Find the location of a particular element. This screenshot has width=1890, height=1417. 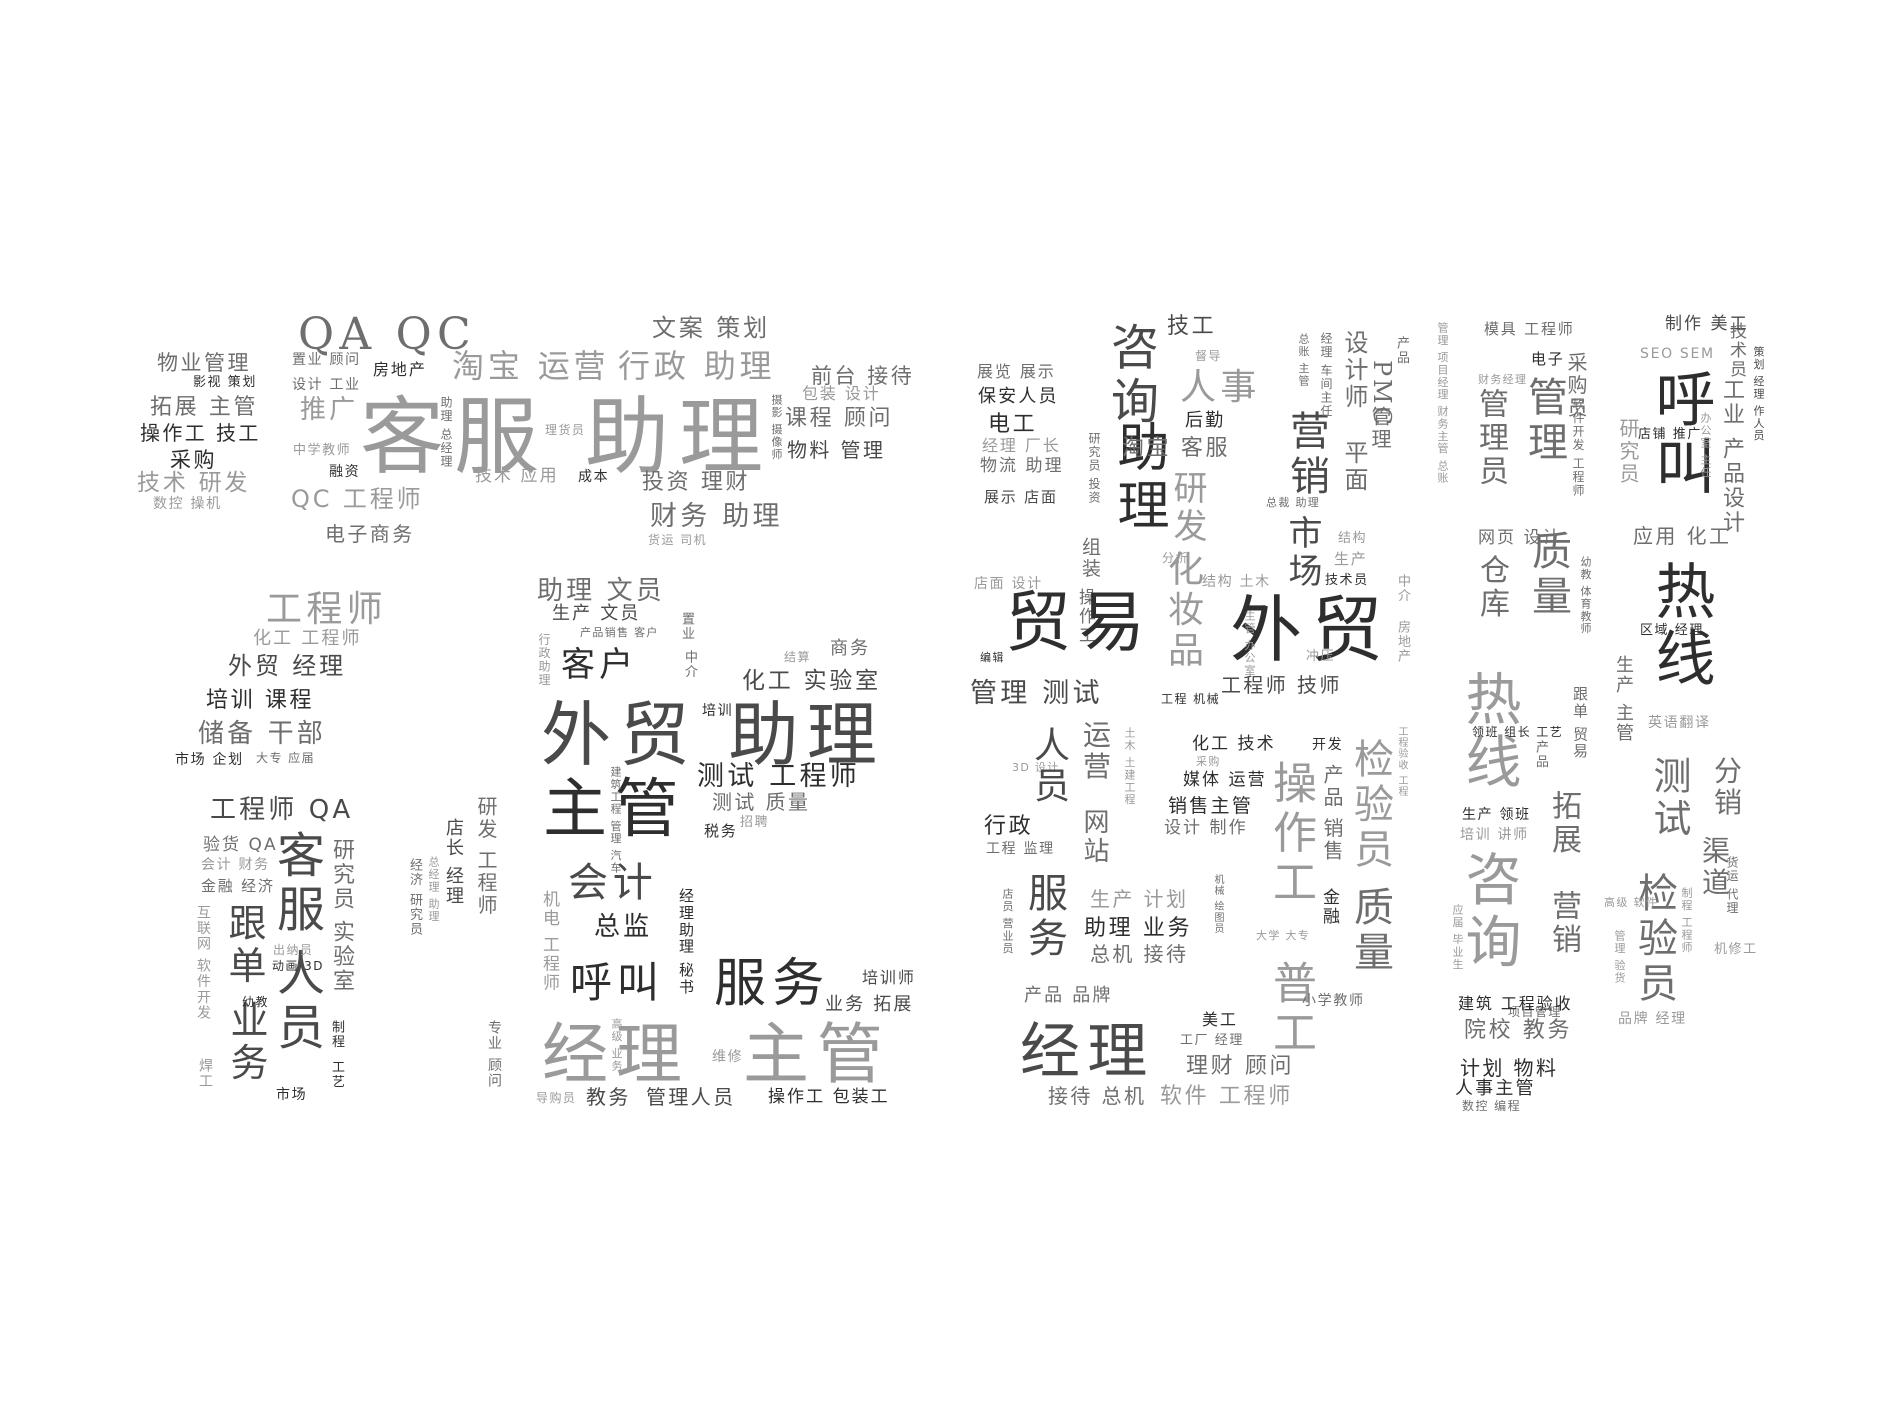

cloud-word: 保安人员 is located at coordinates (1018, 396).